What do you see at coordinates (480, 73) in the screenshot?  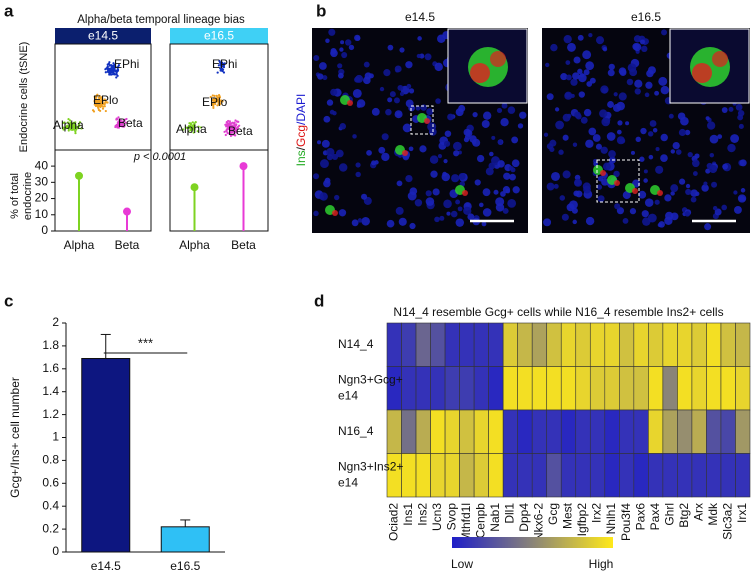 I see `inset-signal` at bounding box center [480, 73].